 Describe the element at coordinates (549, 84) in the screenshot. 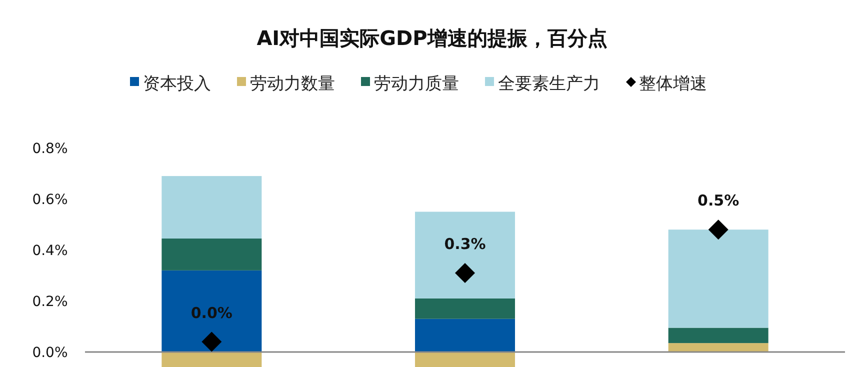

I see `legend-label: 全要素生产力` at that location.